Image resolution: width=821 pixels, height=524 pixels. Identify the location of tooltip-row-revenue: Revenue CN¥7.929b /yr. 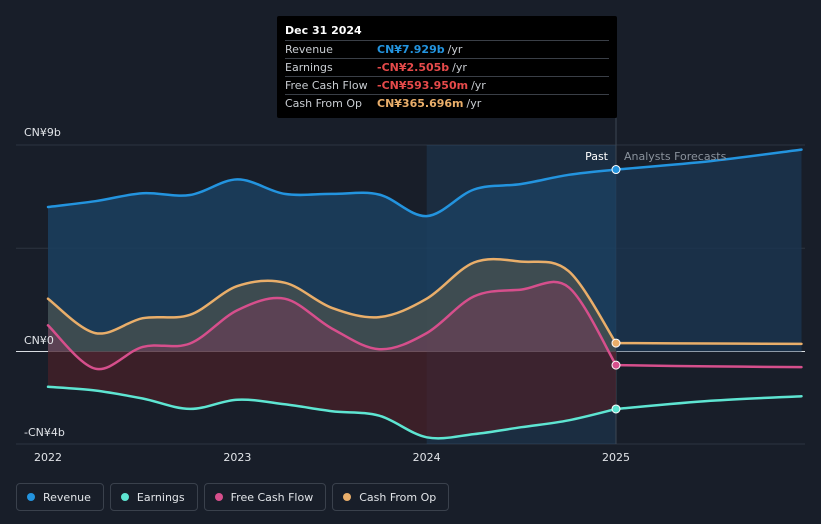
(447, 50).